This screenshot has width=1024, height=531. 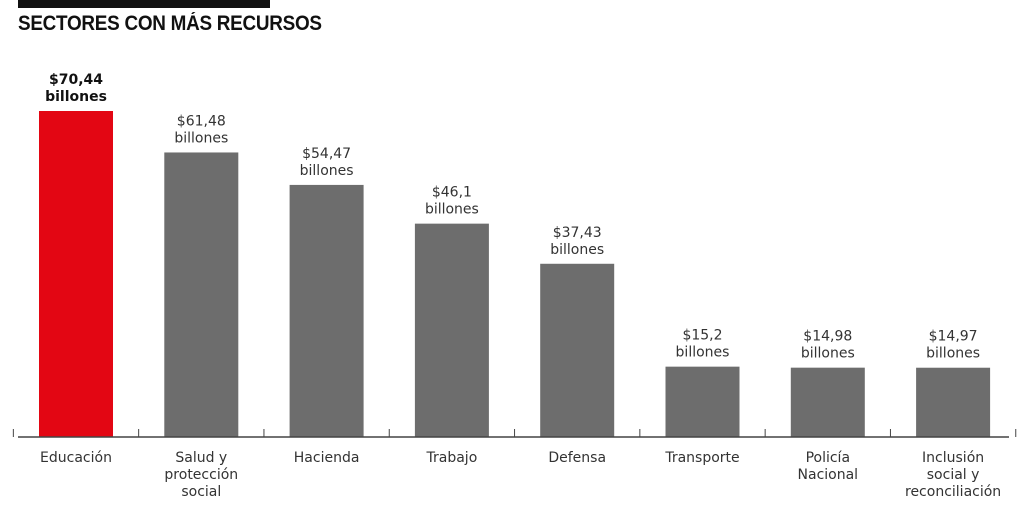 What do you see at coordinates (201, 129) in the screenshot?
I see `value-label-1: $61,48 billones` at bounding box center [201, 129].